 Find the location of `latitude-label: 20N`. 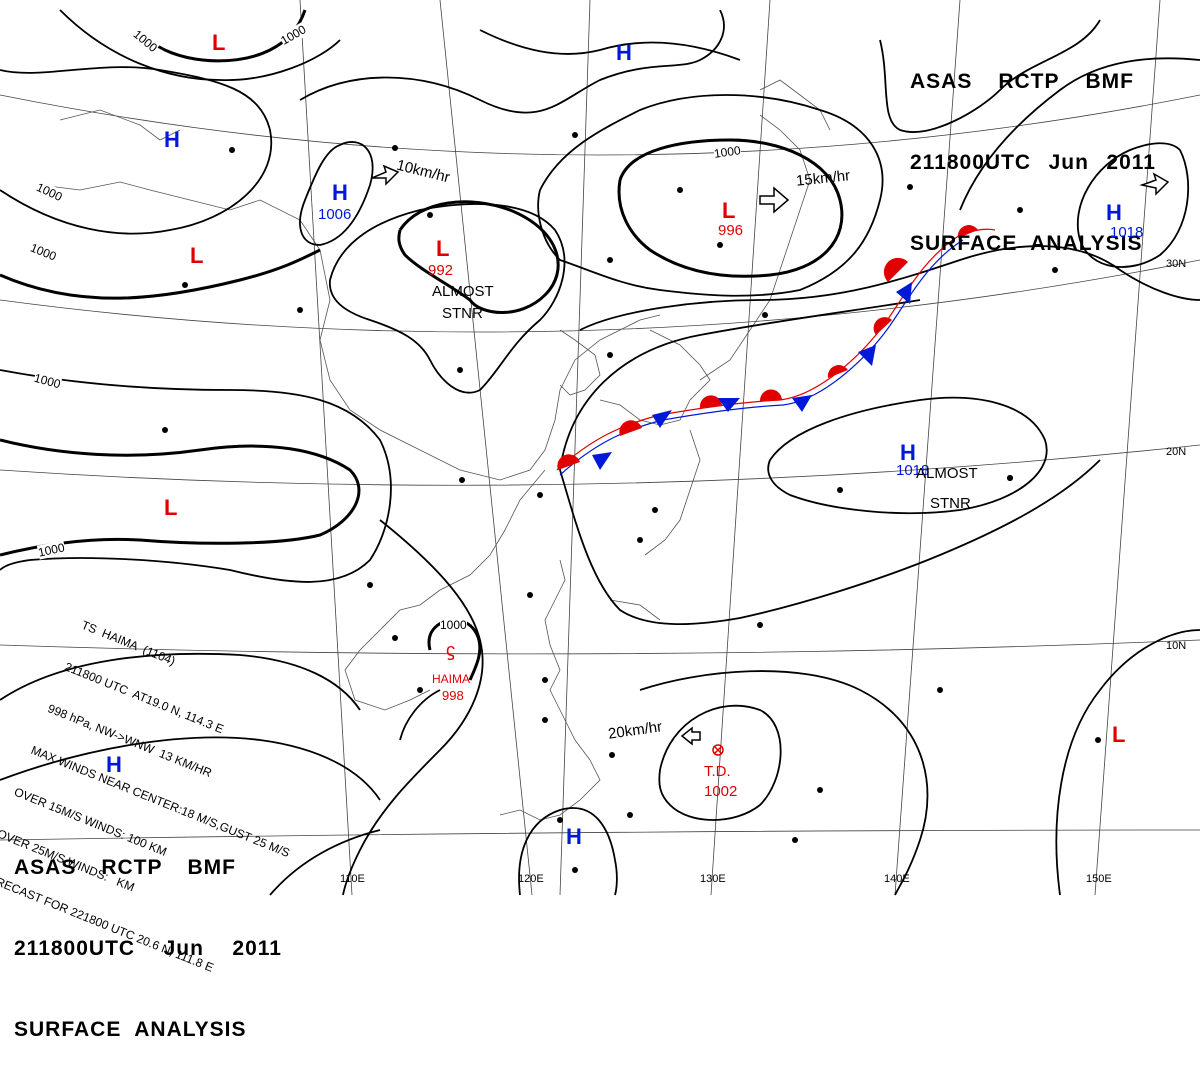

latitude-label: 20N is located at coordinates (1176, 452).